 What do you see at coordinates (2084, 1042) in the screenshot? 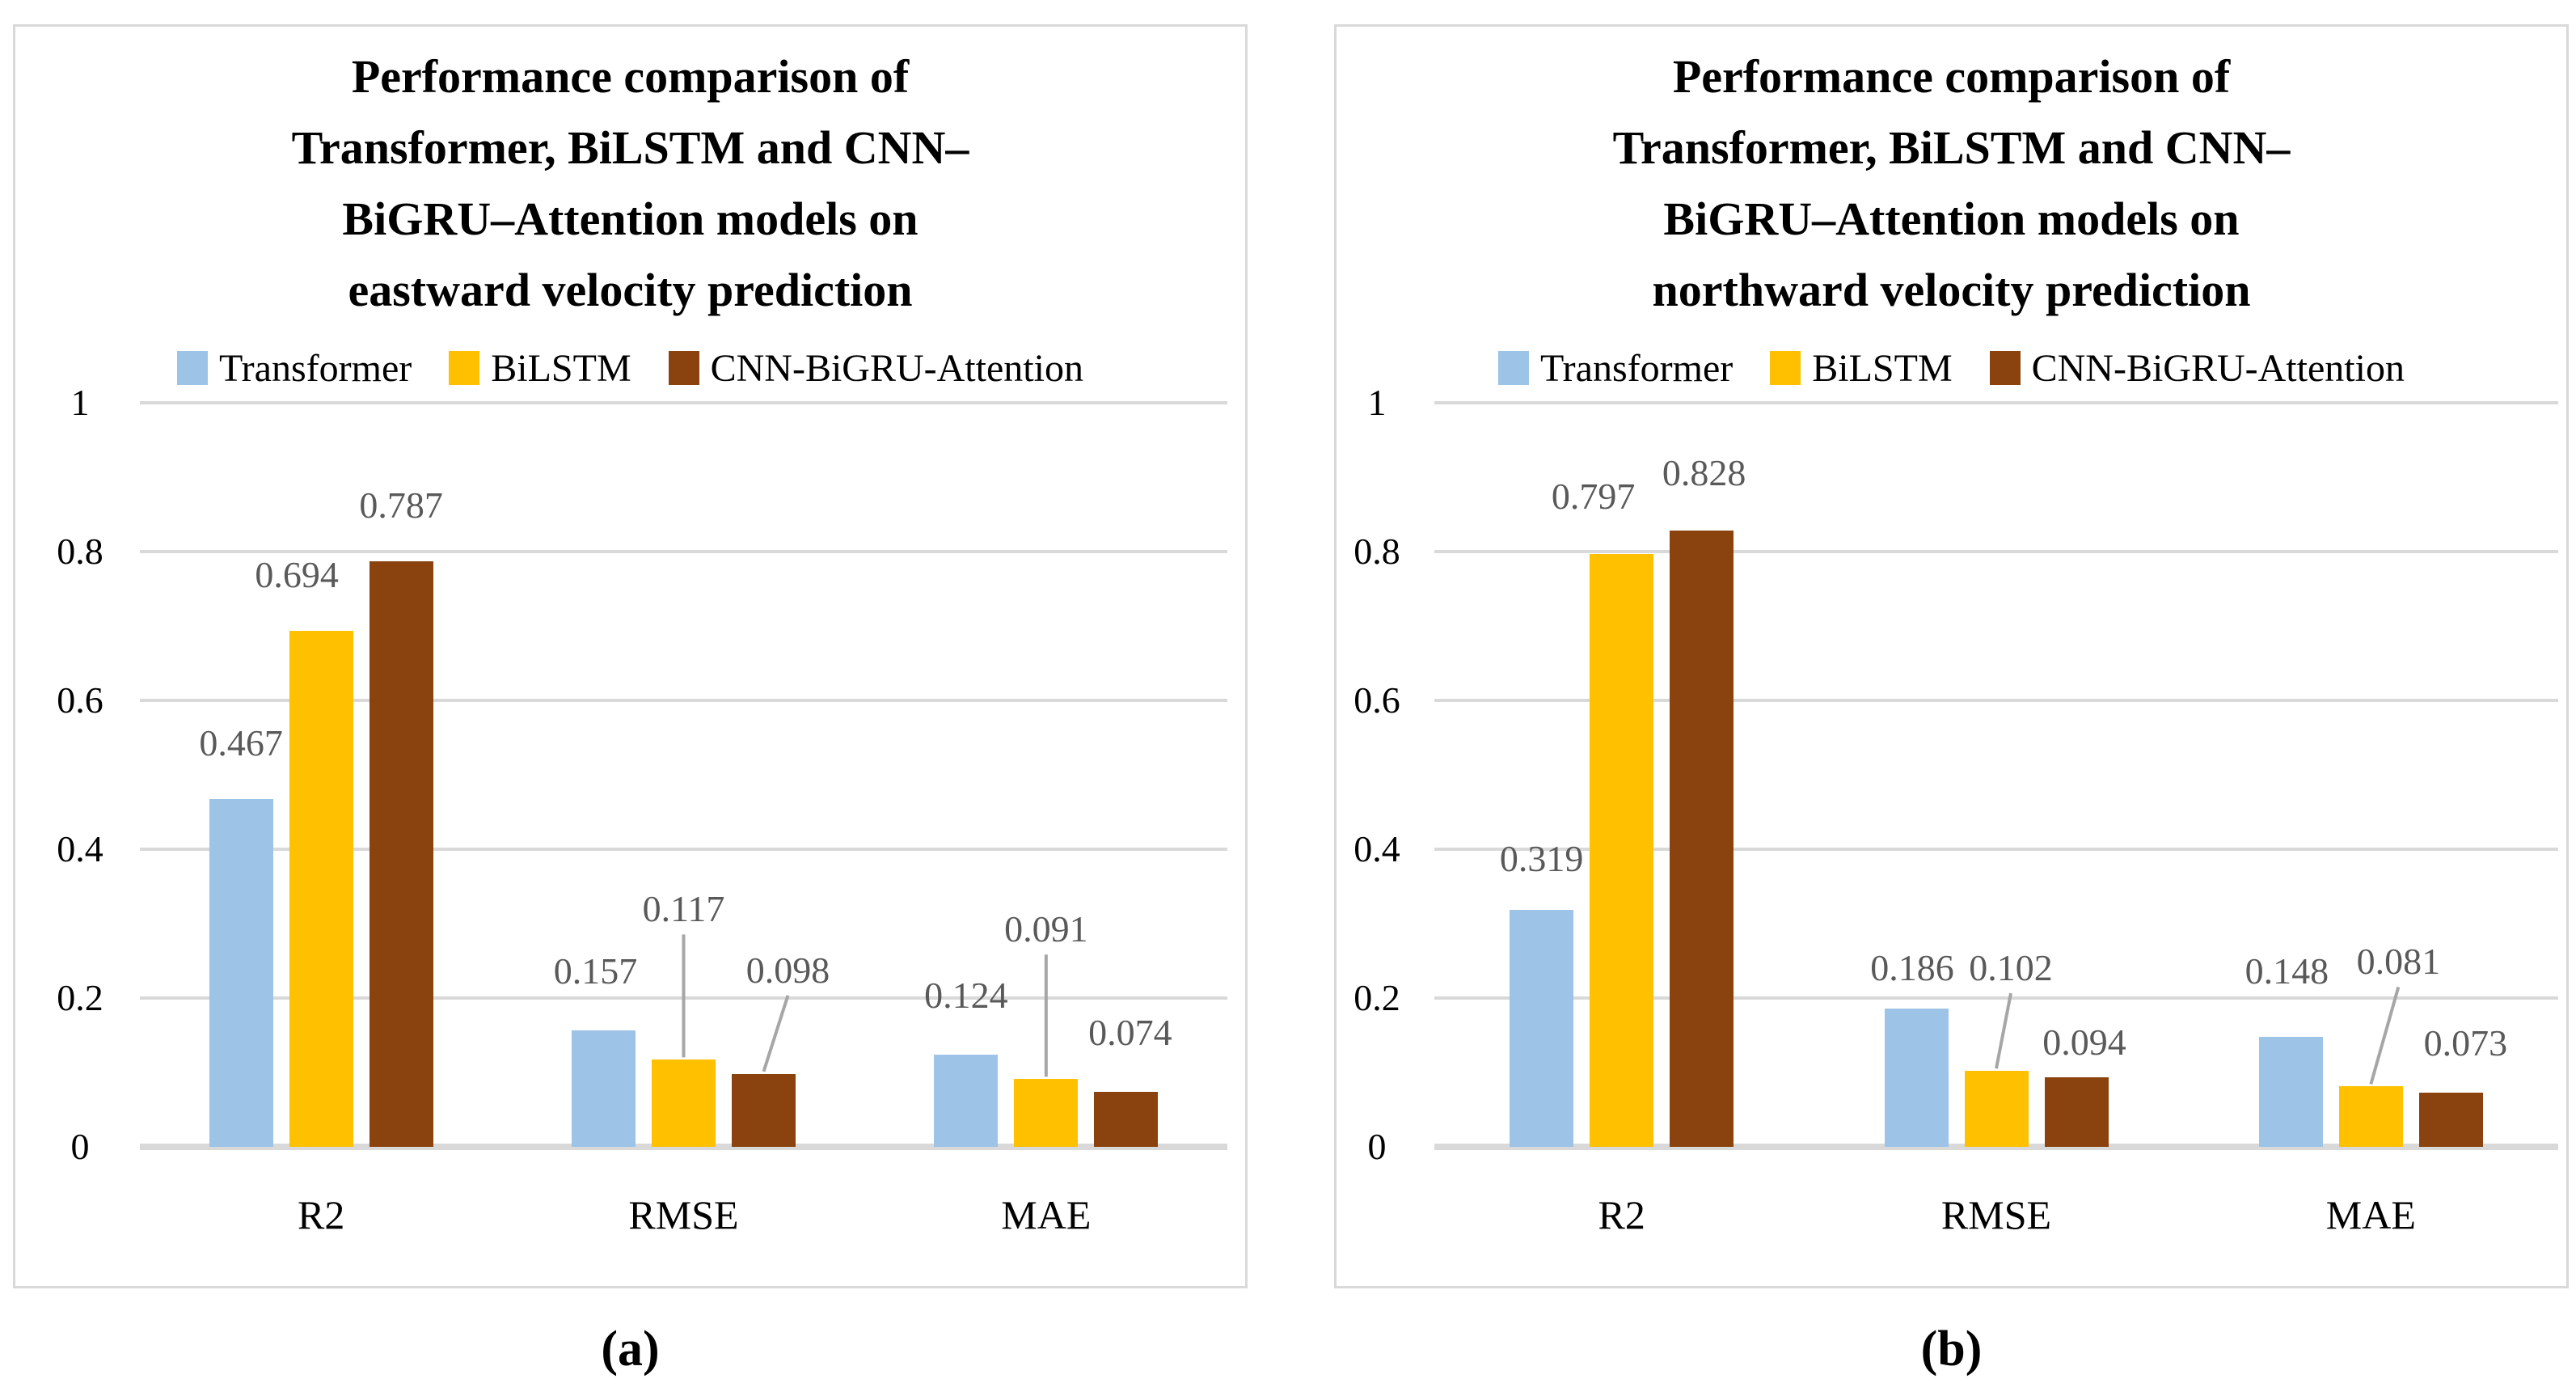
I see `data-label: 0.094` at bounding box center [2084, 1042].